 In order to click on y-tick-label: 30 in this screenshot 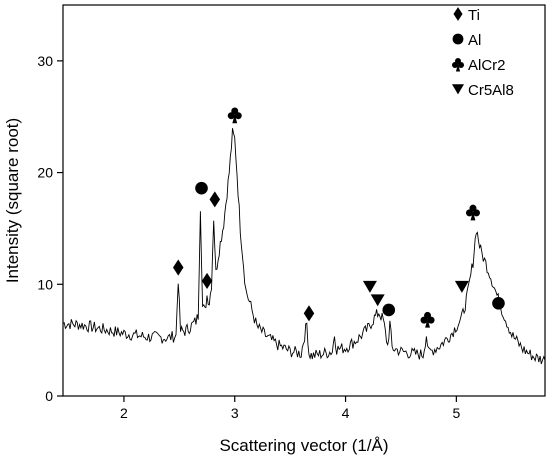, I will do `click(45, 61)`.